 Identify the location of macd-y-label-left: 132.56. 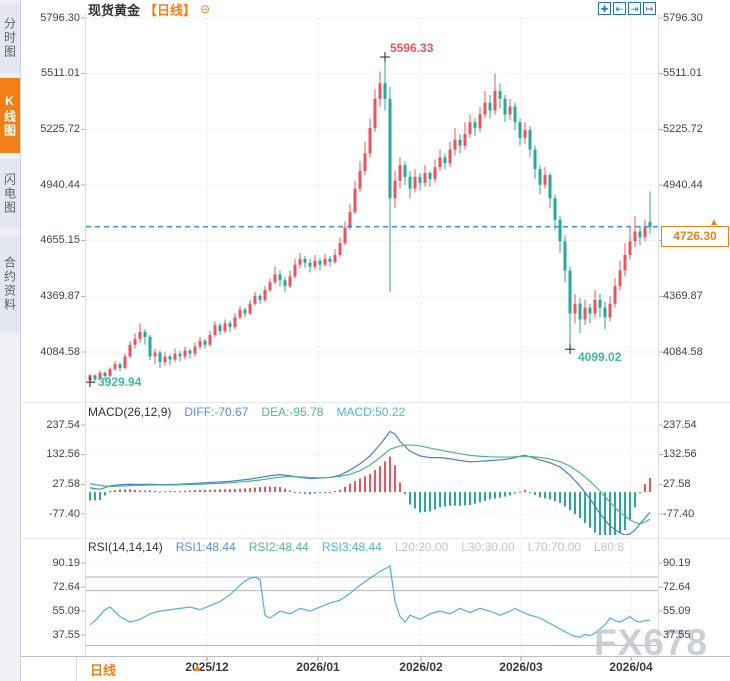
(63, 454).